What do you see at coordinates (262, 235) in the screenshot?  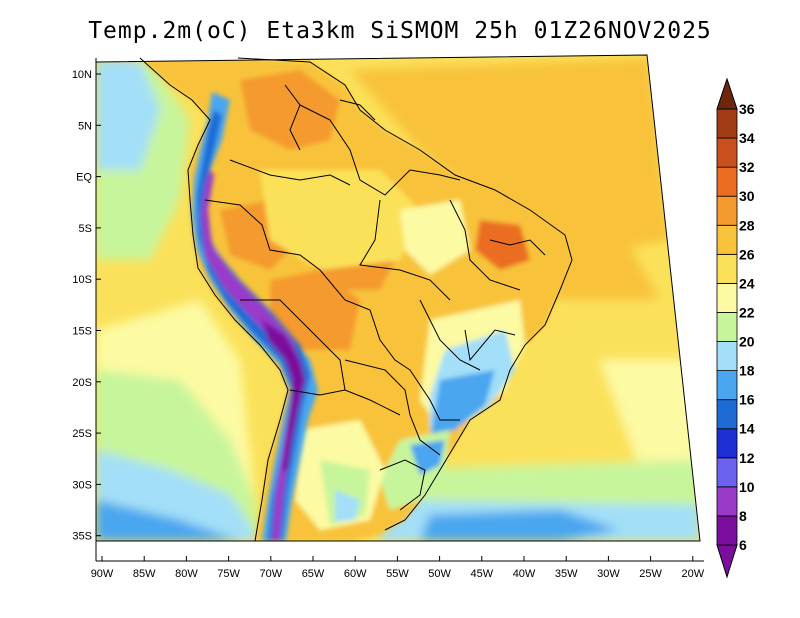 I see `peru-border` at bounding box center [262, 235].